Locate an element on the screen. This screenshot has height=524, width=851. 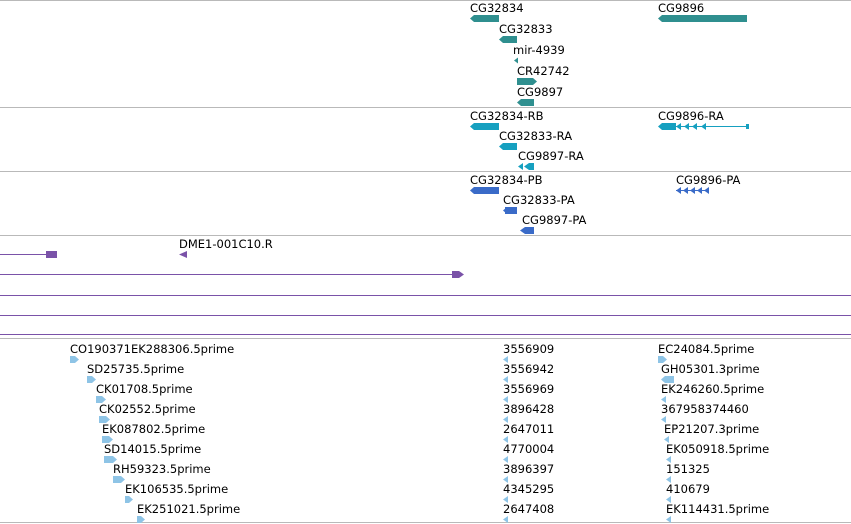
est-label: CO190371EK288306.5prime is located at coordinates (152, 349).